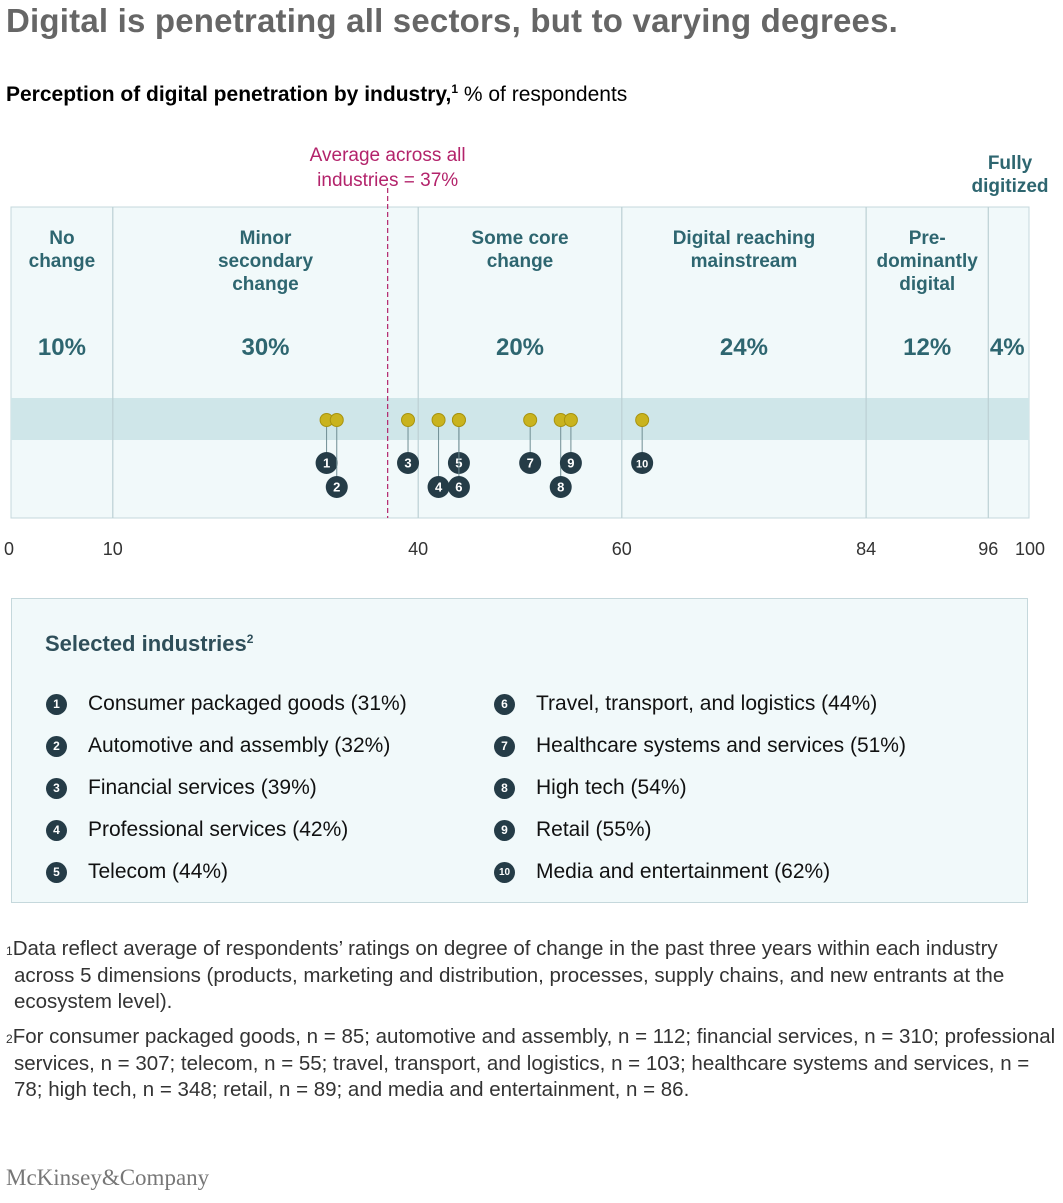  I want to click on legend-item-10: 10 Media and entertainment (62%), so click(700, 872).